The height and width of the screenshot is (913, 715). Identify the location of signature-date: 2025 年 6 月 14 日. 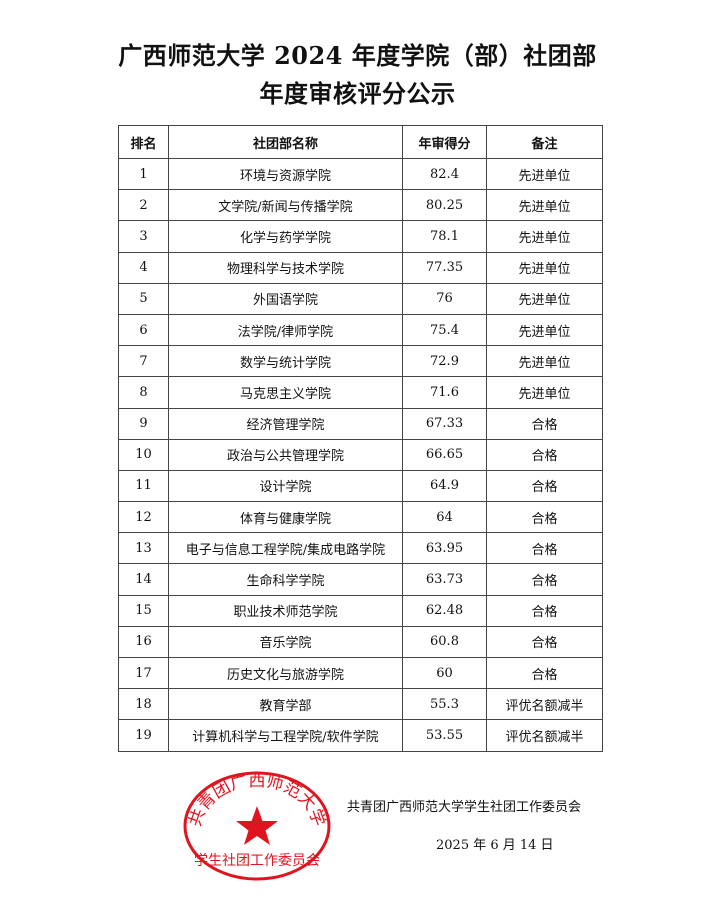
(495, 845).